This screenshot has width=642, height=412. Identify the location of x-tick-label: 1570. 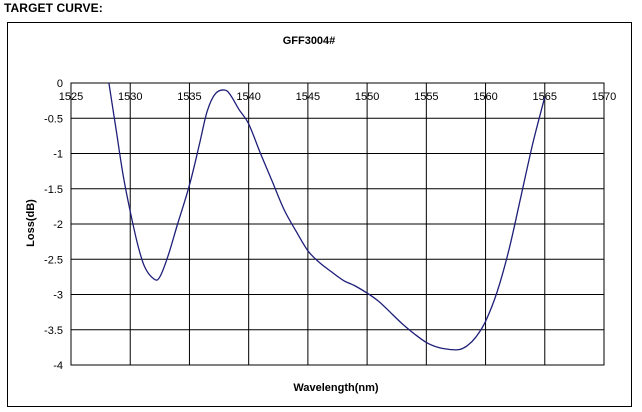
(604, 97).